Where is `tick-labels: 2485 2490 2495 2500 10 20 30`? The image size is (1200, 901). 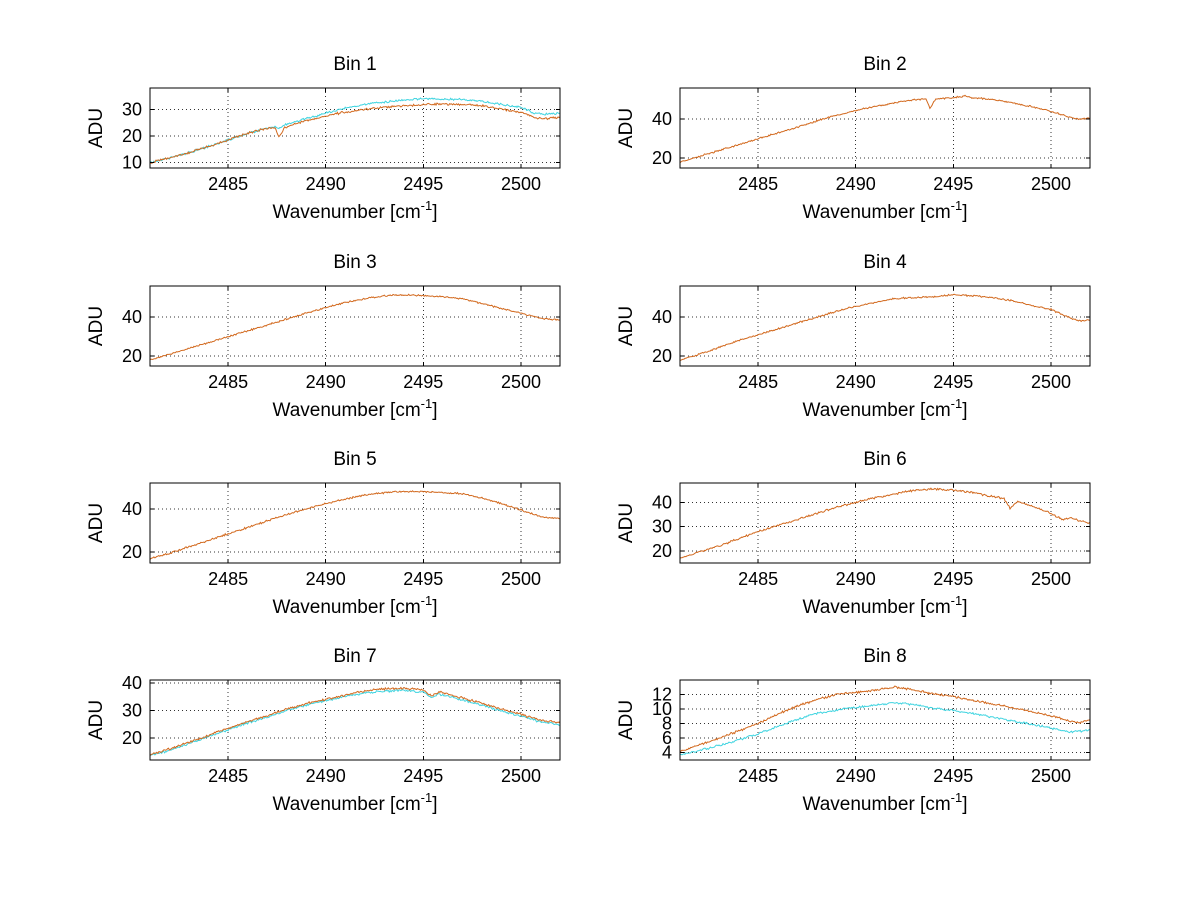
tick-labels: 2485 2490 2495 2500 10 20 30 is located at coordinates (331, 146).